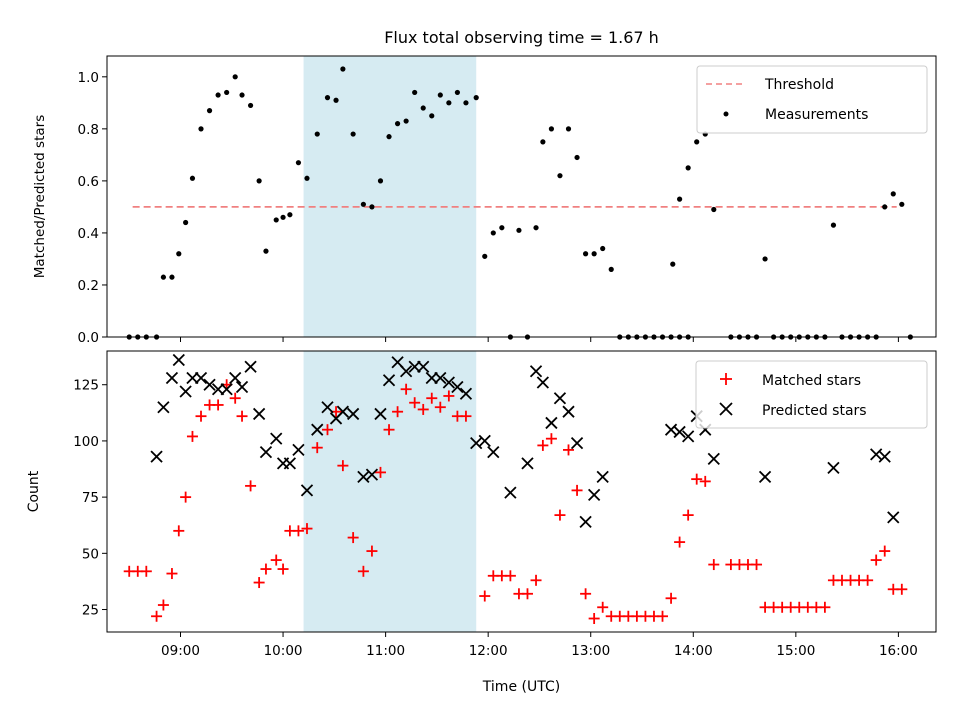 Image resolution: width=960 pixels, height=720 pixels. I want to click on y-tick-label: 0.6, so click(88, 182).